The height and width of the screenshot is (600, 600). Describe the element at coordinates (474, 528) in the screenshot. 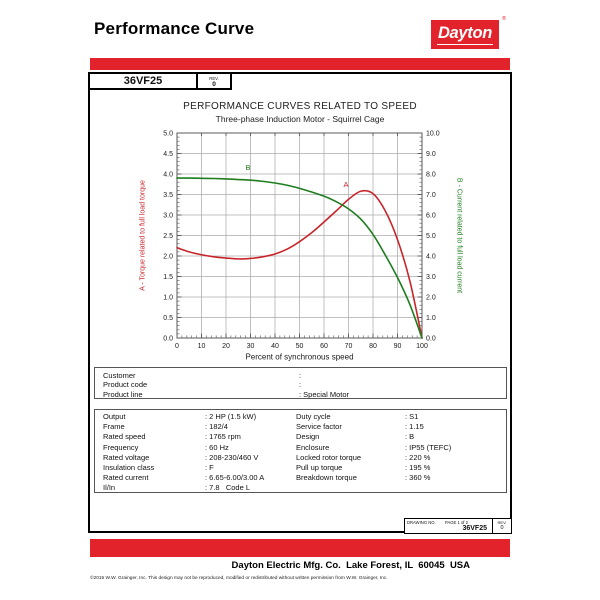

I see `drawing-number: 36VF25` at that location.